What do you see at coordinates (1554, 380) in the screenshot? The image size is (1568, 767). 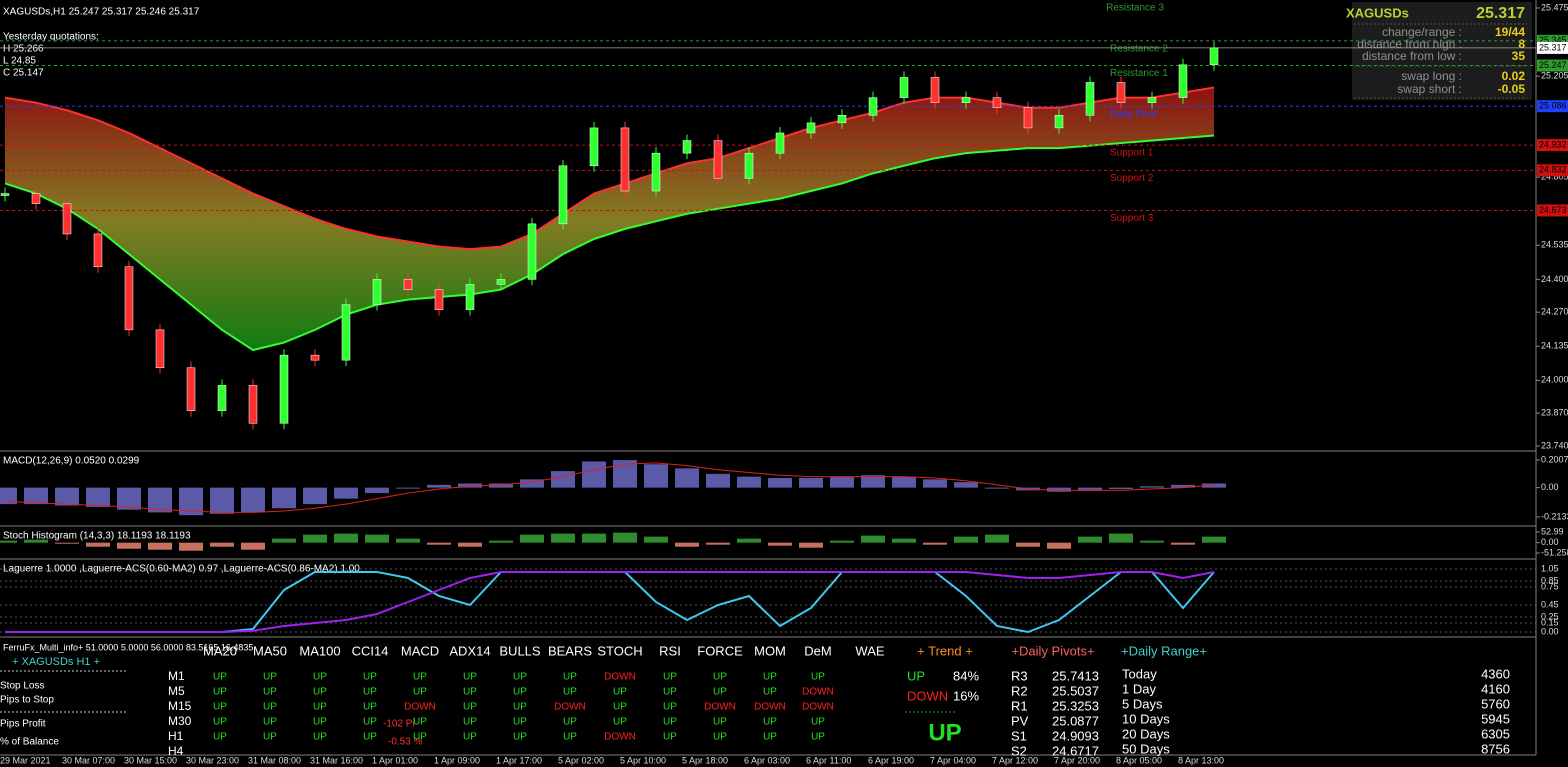 I see `y-tick-label: 24.000` at bounding box center [1554, 380].